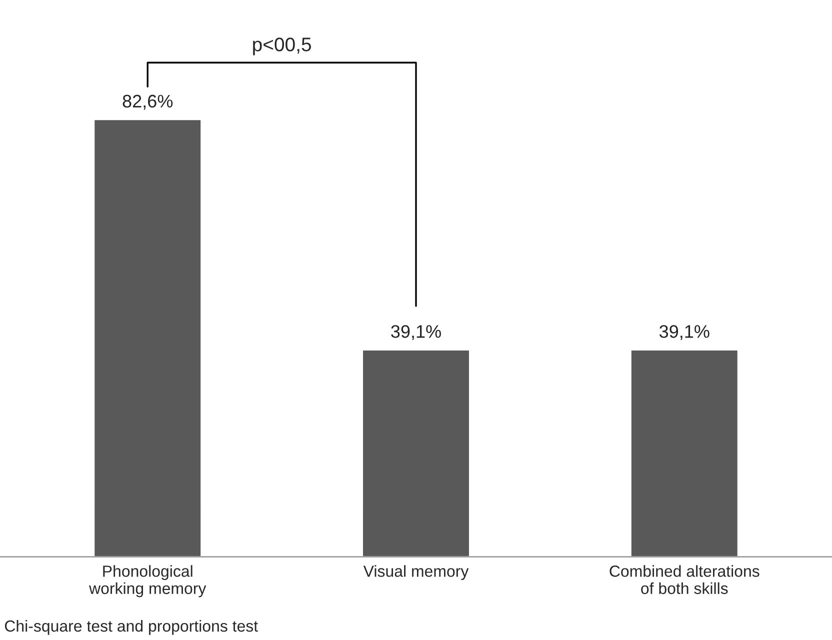  What do you see at coordinates (147, 581) in the screenshot?
I see `x-tick-label: Phonological working memory` at bounding box center [147, 581].